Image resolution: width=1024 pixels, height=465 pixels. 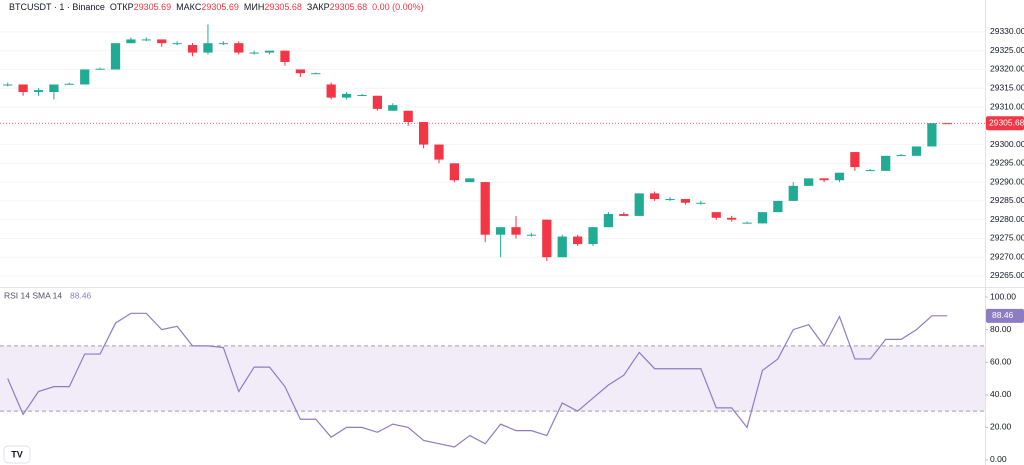 I want to click on y-tick-label: 100.00, so click(x=1003, y=296).